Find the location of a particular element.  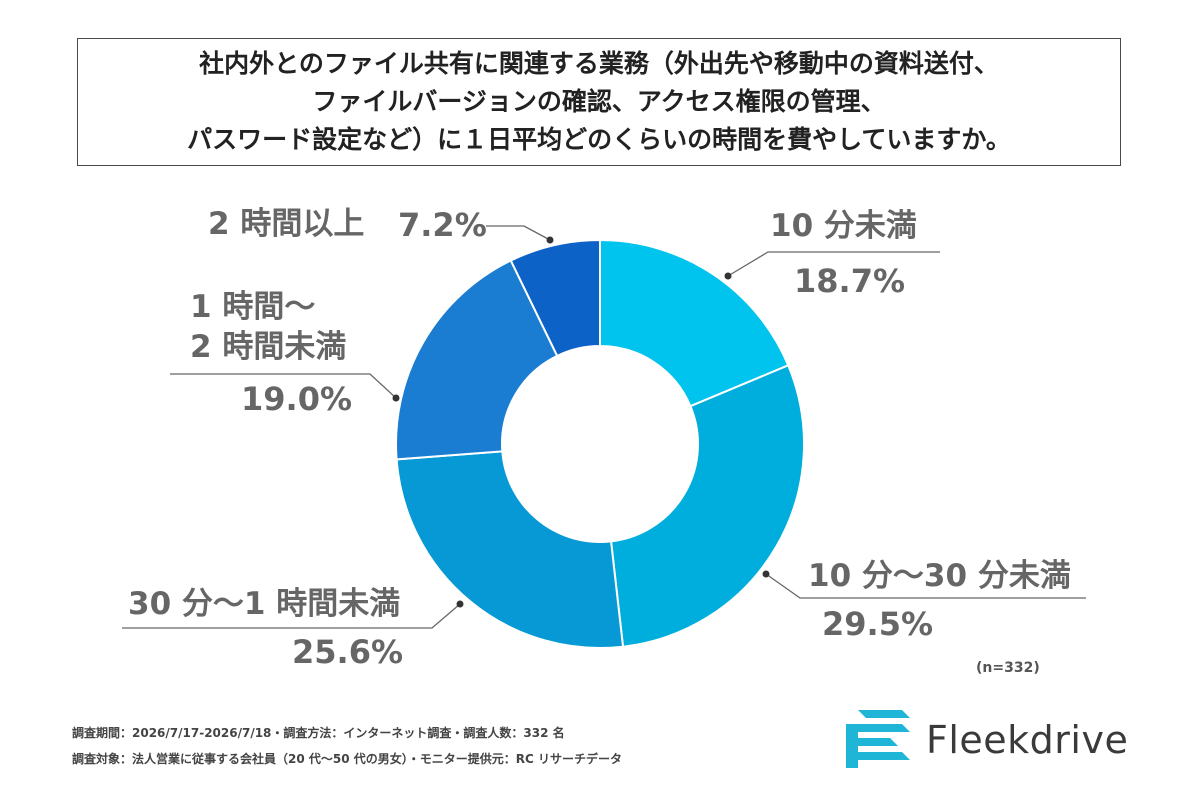

donut-slice-over-2h is located at coordinates (555, 298).